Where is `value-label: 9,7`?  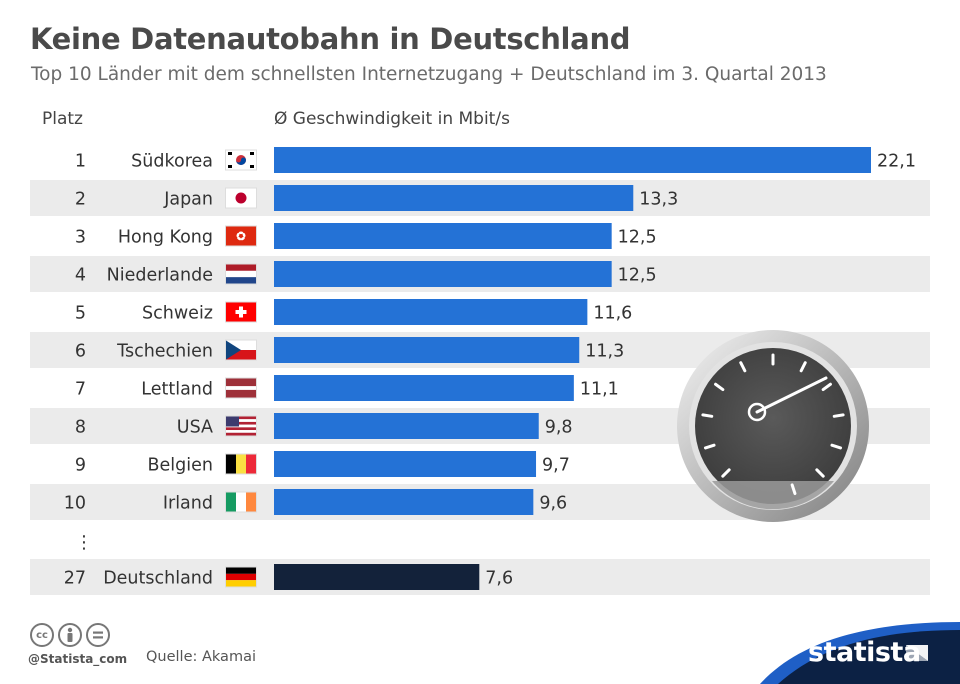
value-label: 9,7 is located at coordinates (556, 466).